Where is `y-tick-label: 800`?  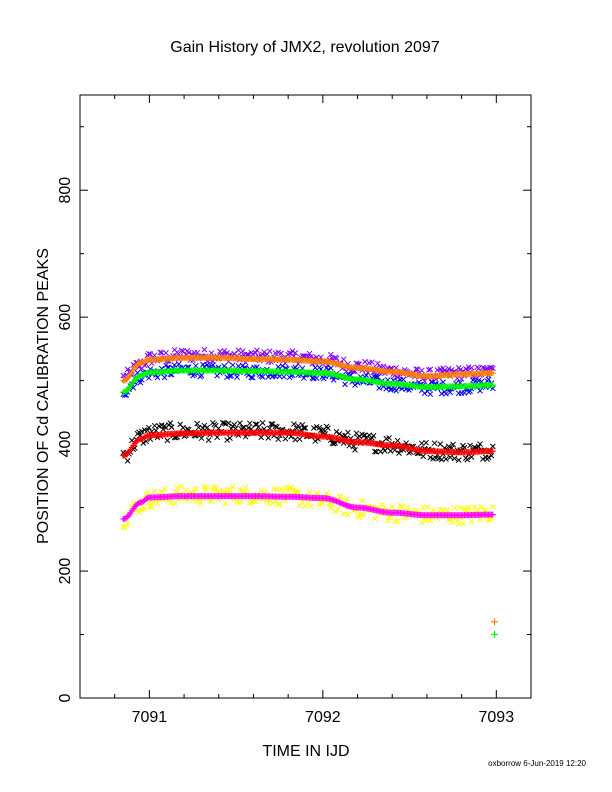 y-tick-label: 800 is located at coordinates (65, 190).